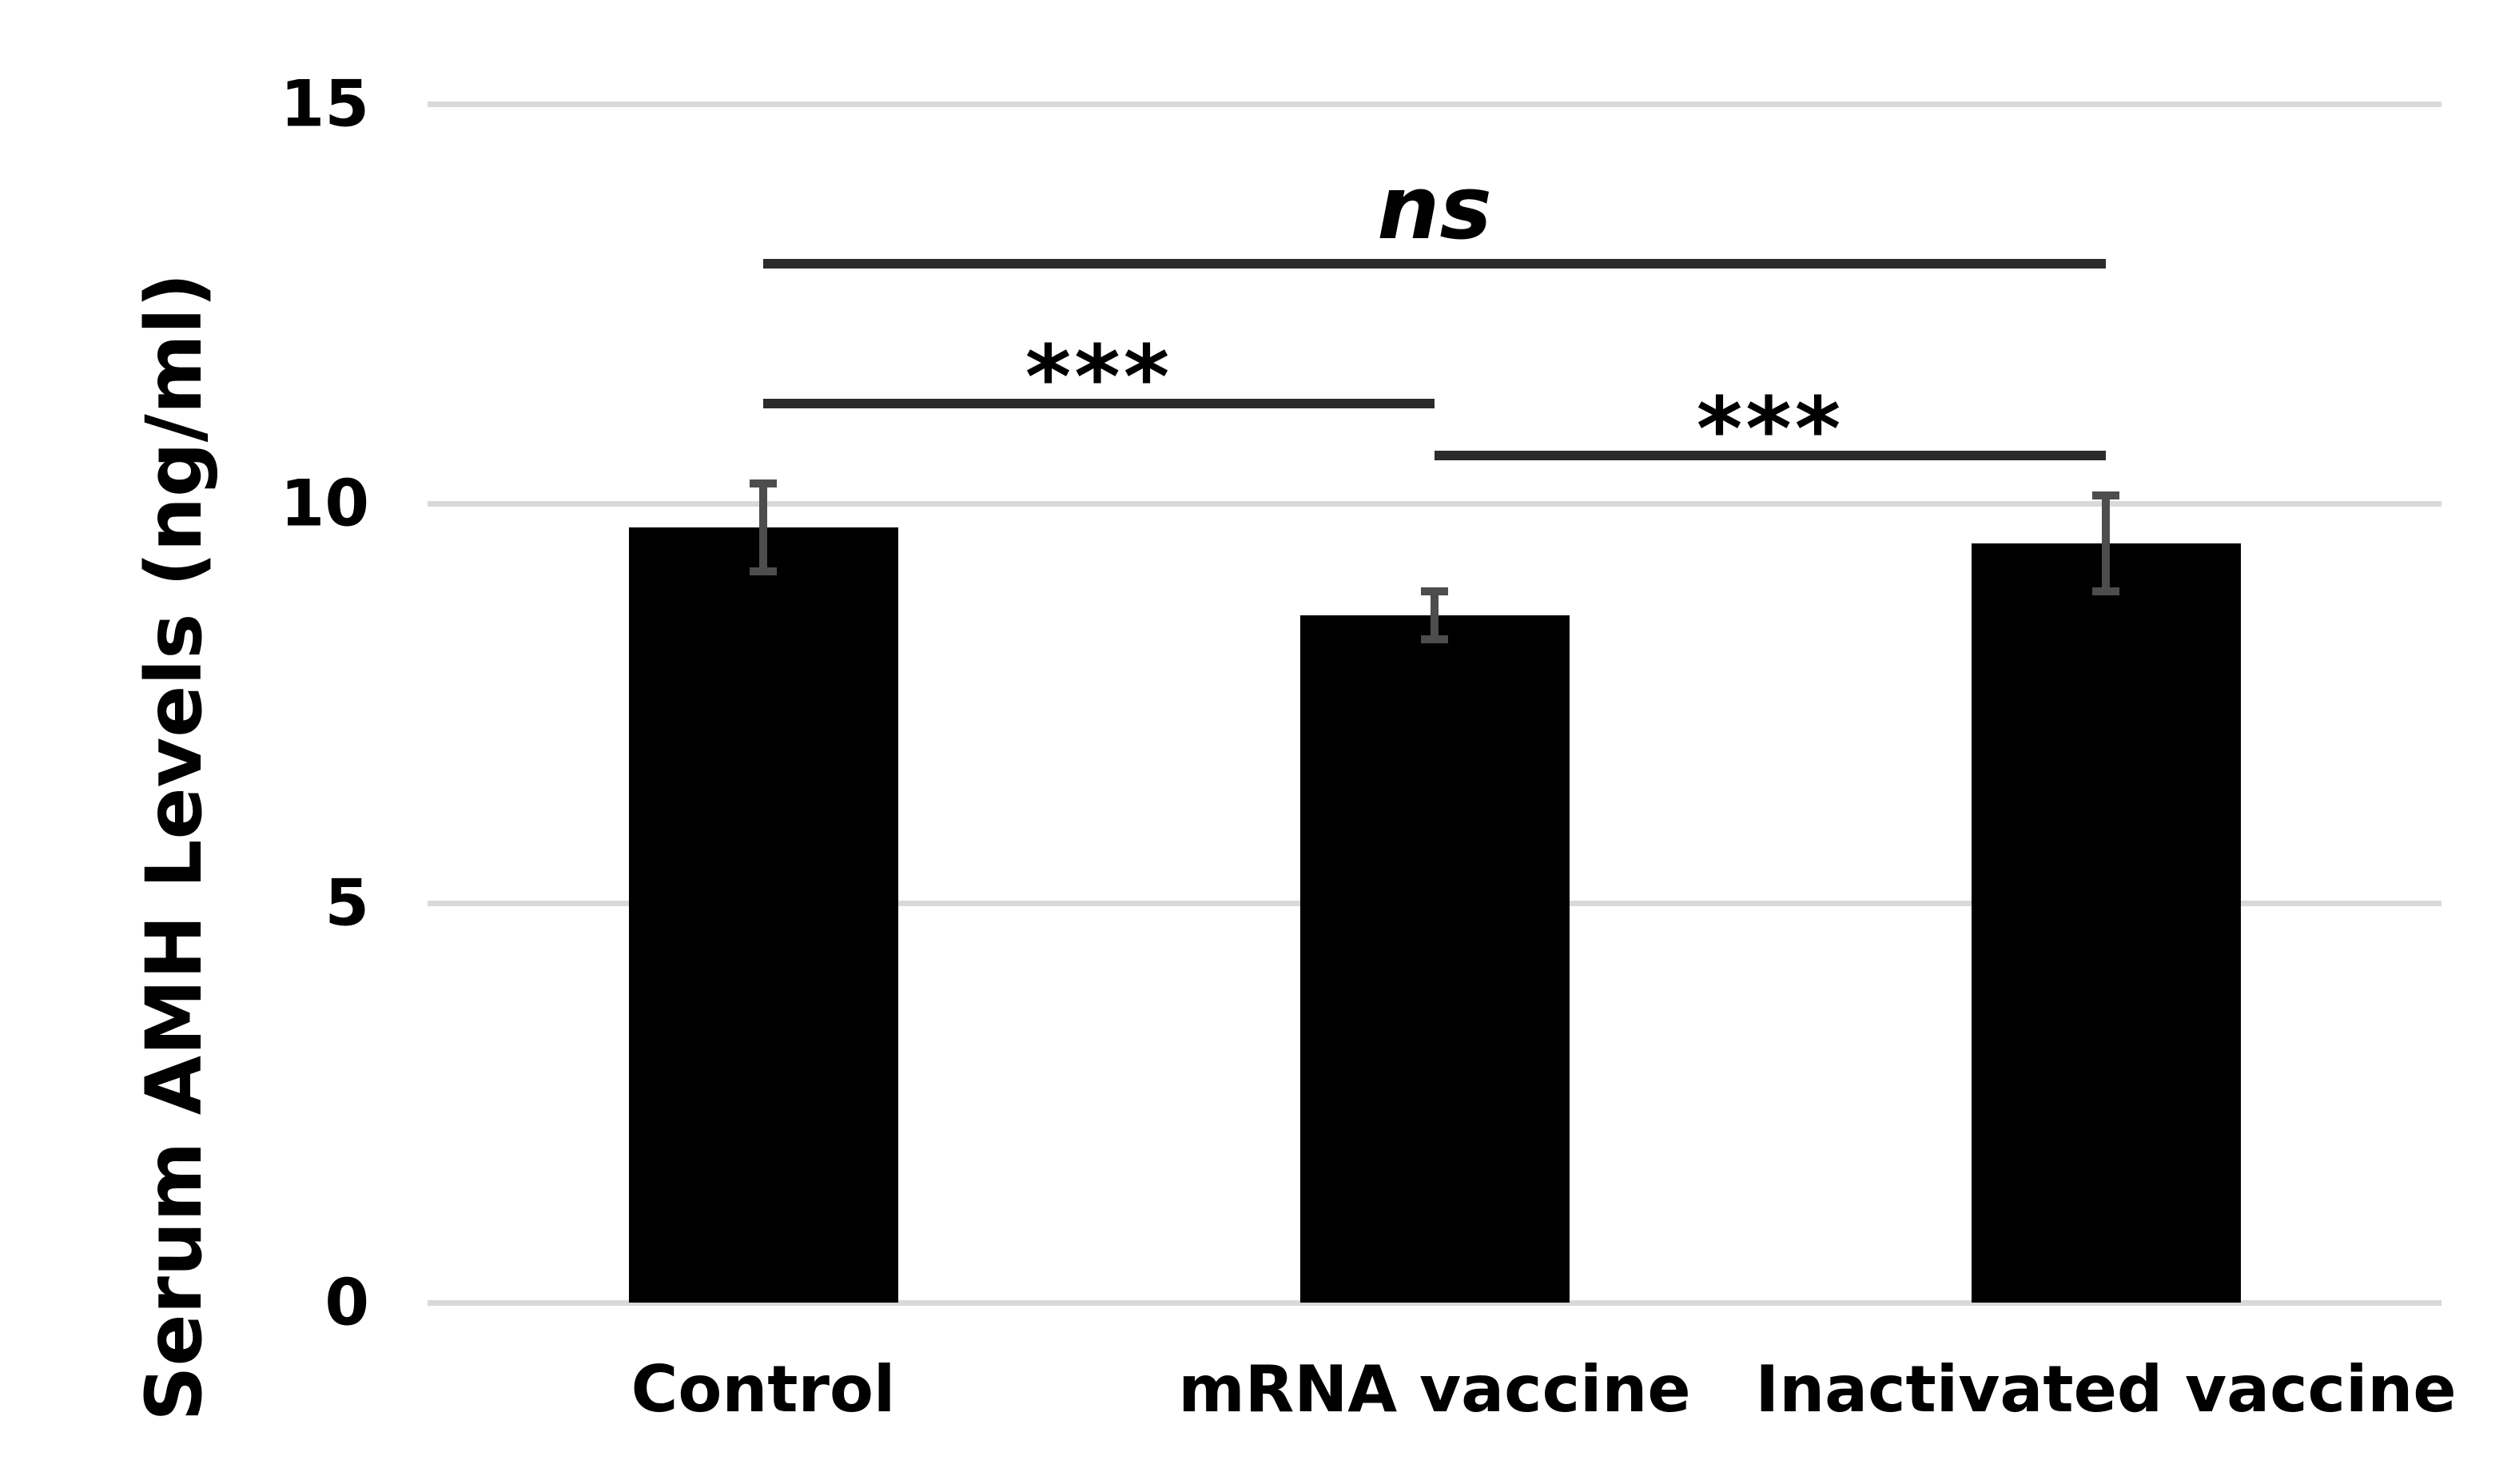 This screenshot has height=1484, width=2511. Describe the element at coordinates (346, 903) in the screenshot. I see `y-tick-label-5: 5` at that location.